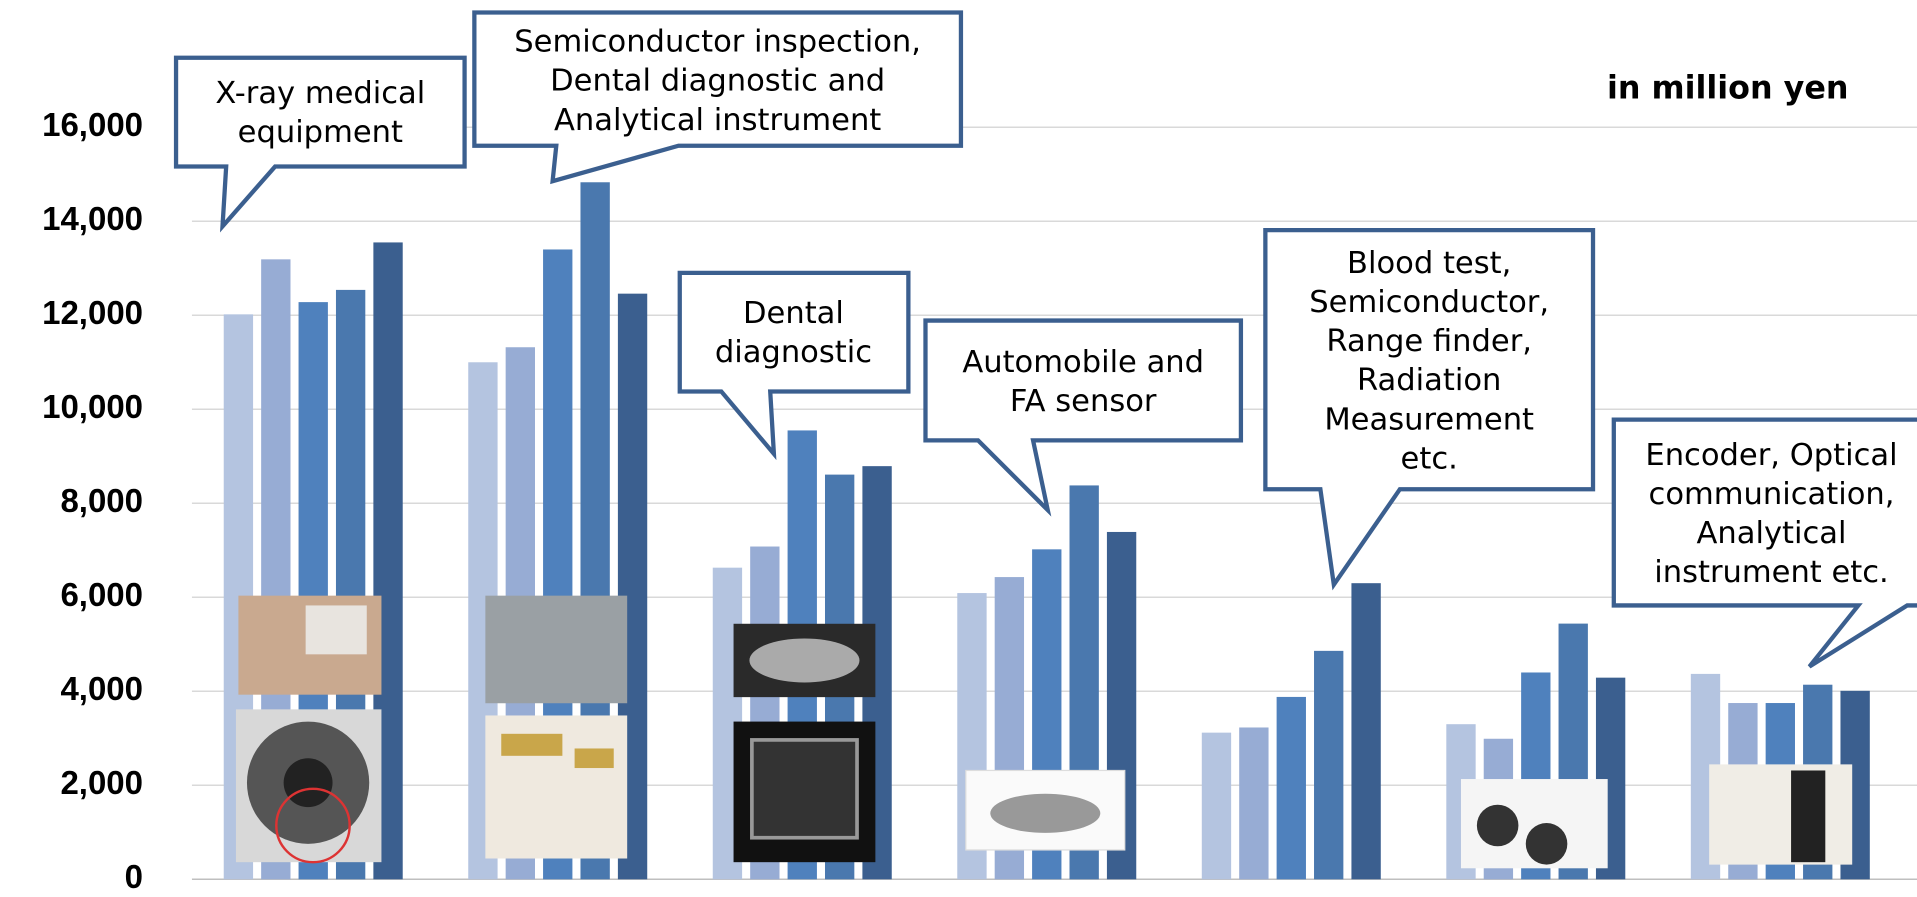 Image resolution: width=1917 pixels, height=897 pixels. What do you see at coordinates (92, 406) in the screenshot?
I see `y-tick-label: 10,000` at bounding box center [92, 406].